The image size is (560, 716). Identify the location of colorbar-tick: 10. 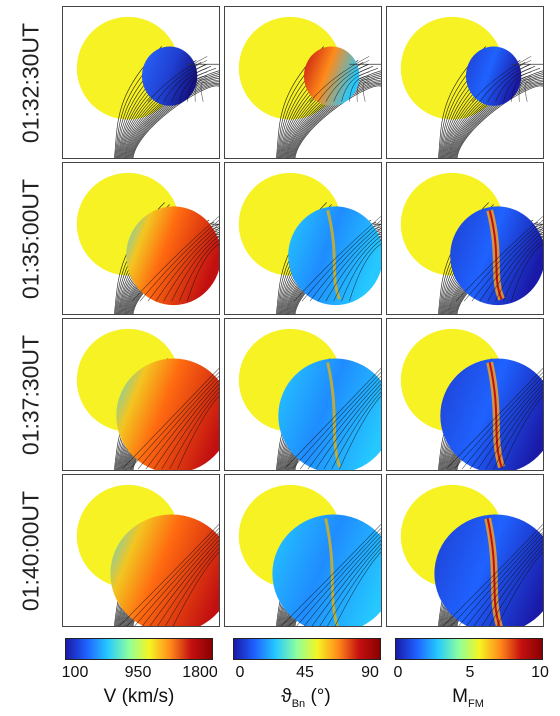
(540, 672).